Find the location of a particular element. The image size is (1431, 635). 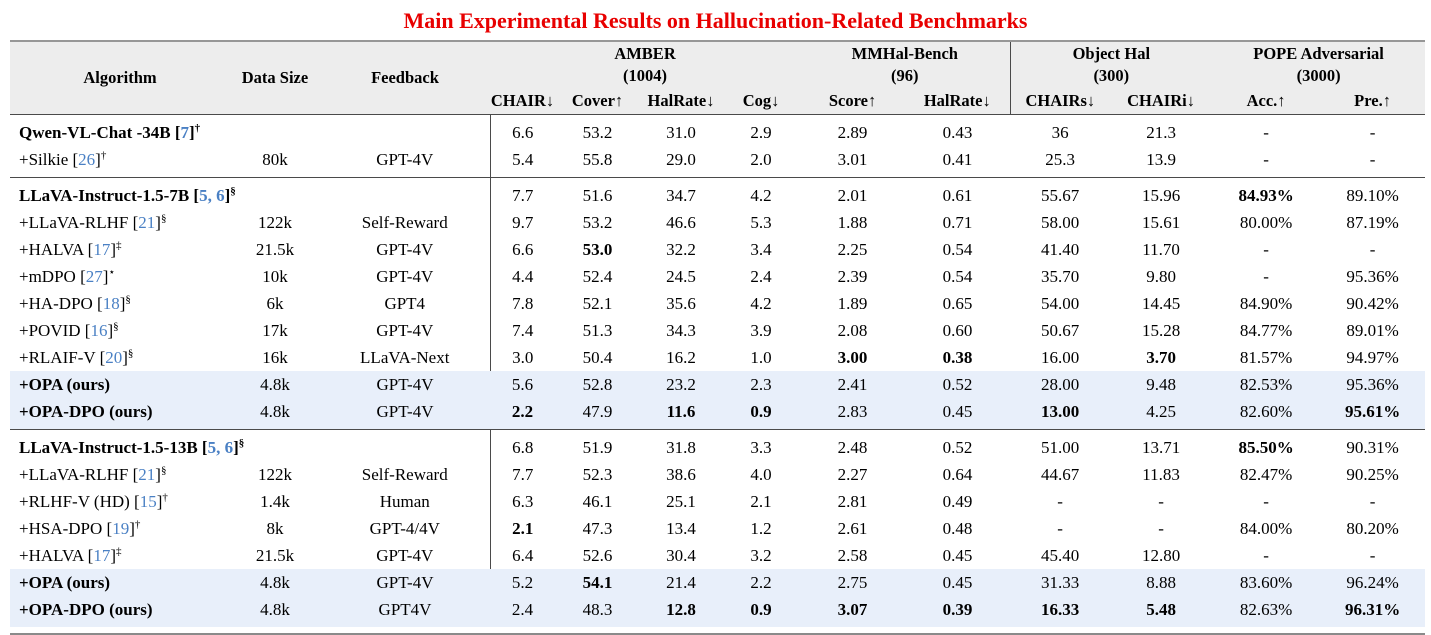

value-cell: 52.8 is located at coordinates (597, 384).